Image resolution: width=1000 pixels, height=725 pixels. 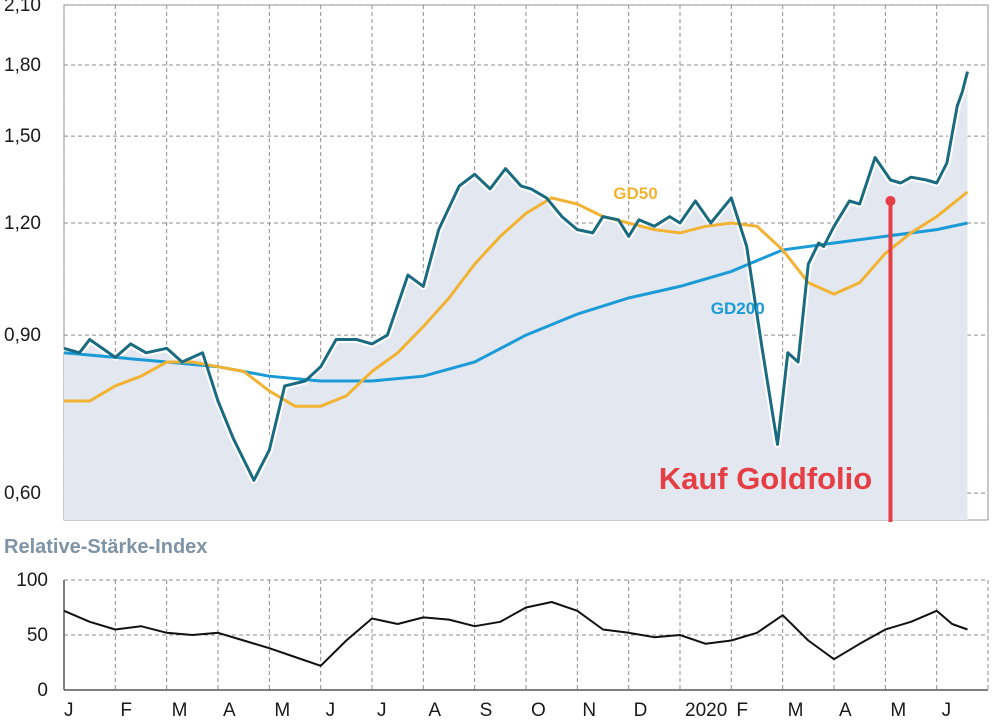 What do you see at coordinates (32, 580) in the screenshot?
I see `rsi-y-tick-label: 100` at bounding box center [32, 580].